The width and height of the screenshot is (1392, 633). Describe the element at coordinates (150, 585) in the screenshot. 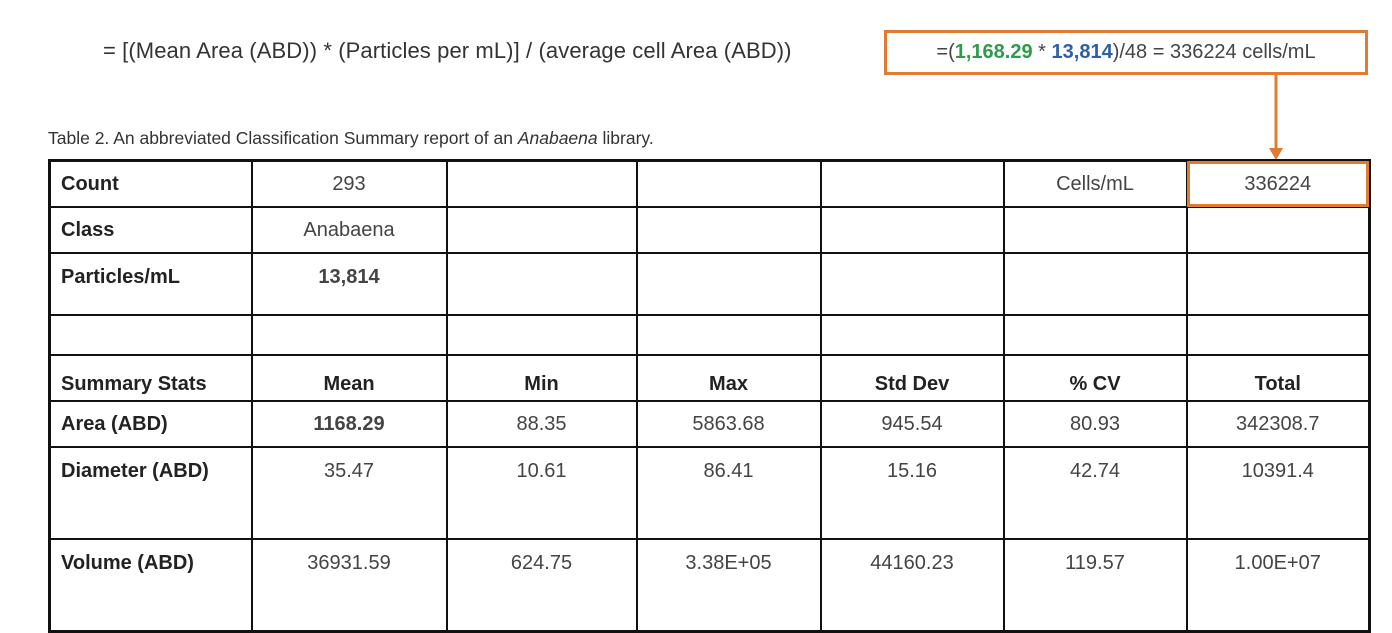

I see `row-label-volume: Volume (ABD)` at that location.